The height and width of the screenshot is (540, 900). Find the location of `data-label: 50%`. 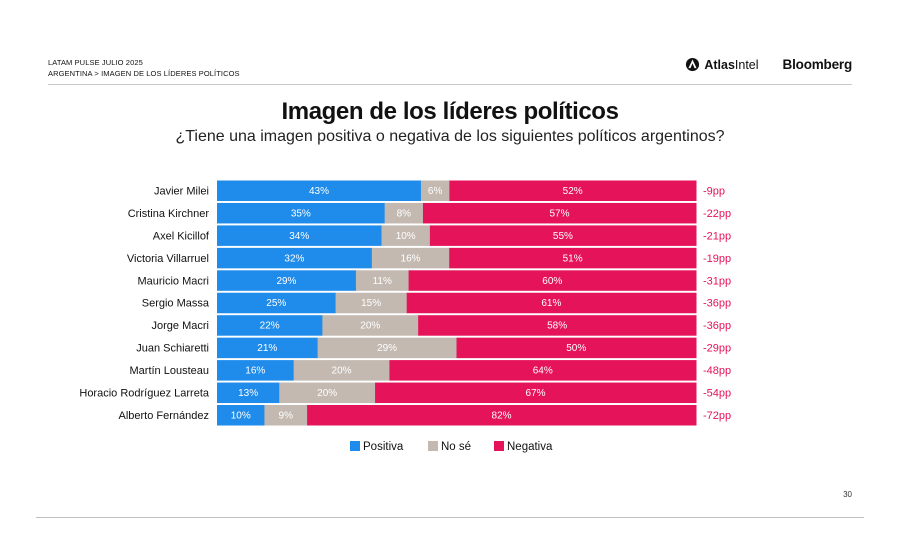

data-label: 50% is located at coordinates (576, 348).